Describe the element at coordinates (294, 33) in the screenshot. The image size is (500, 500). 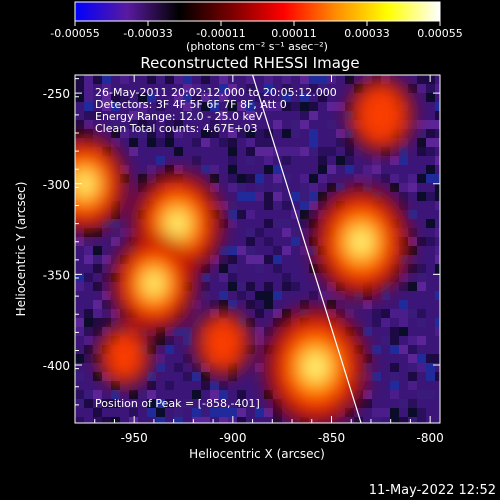
I see `colorbar-tick-label: 0.00011` at that location.